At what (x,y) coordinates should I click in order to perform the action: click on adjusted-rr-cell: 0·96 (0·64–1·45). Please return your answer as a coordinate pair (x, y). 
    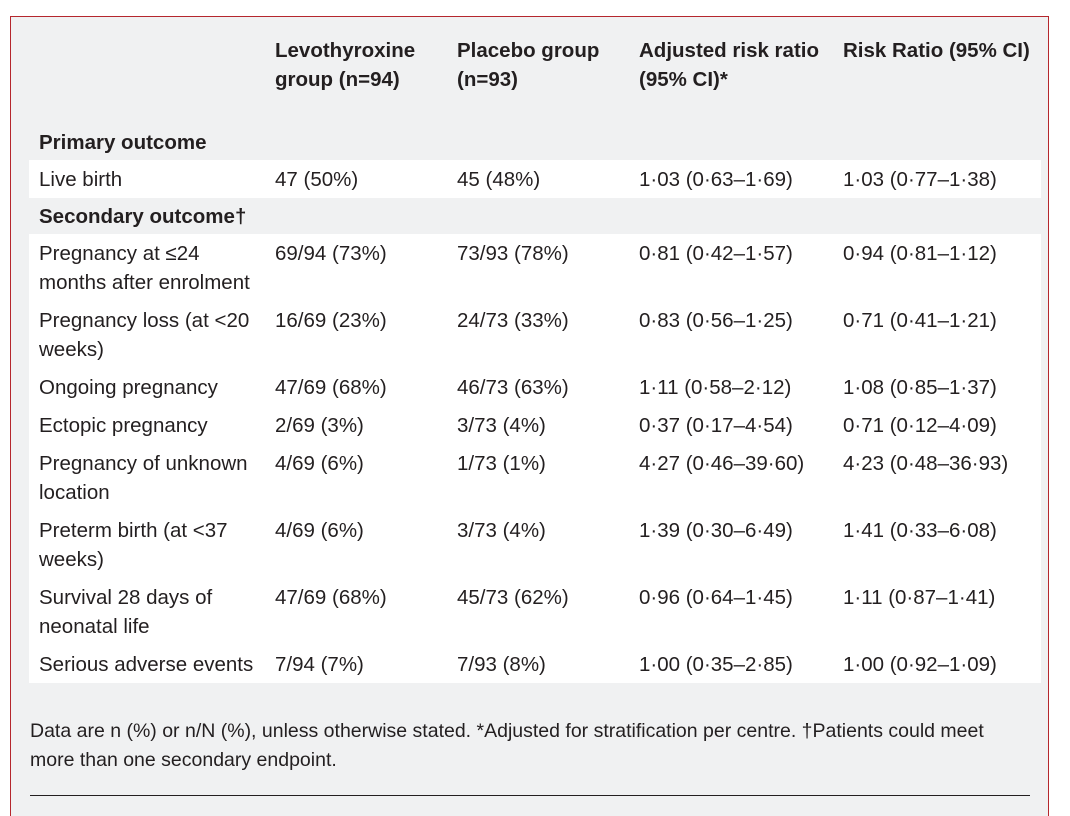
    Looking at the image, I should click on (731, 611).